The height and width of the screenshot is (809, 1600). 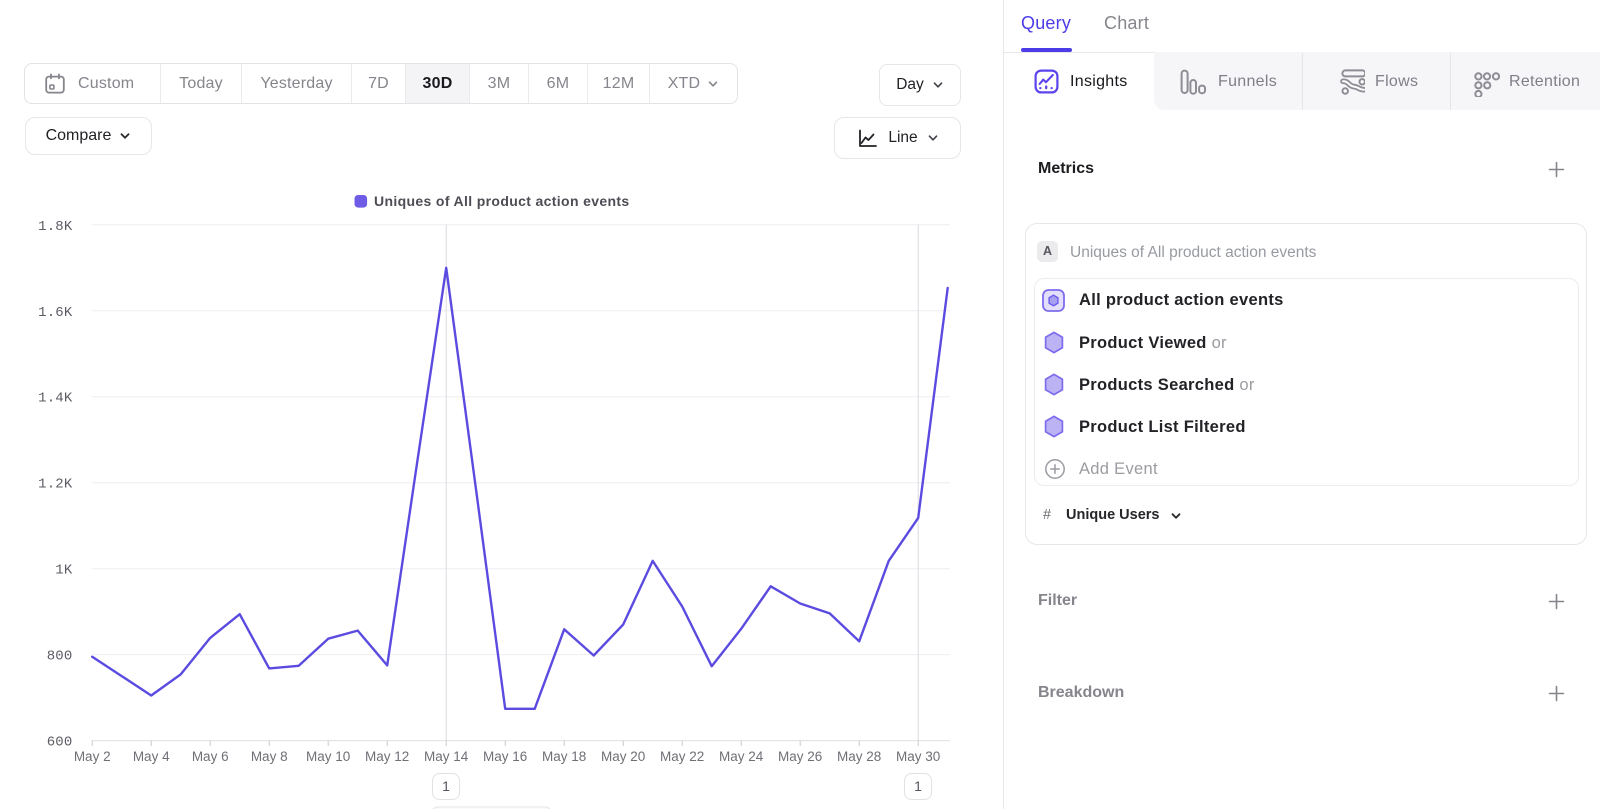 What do you see at coordinates (387, 756) in the screenshot?
I see `svg-text: May 12` at bounding box center [387, 756].